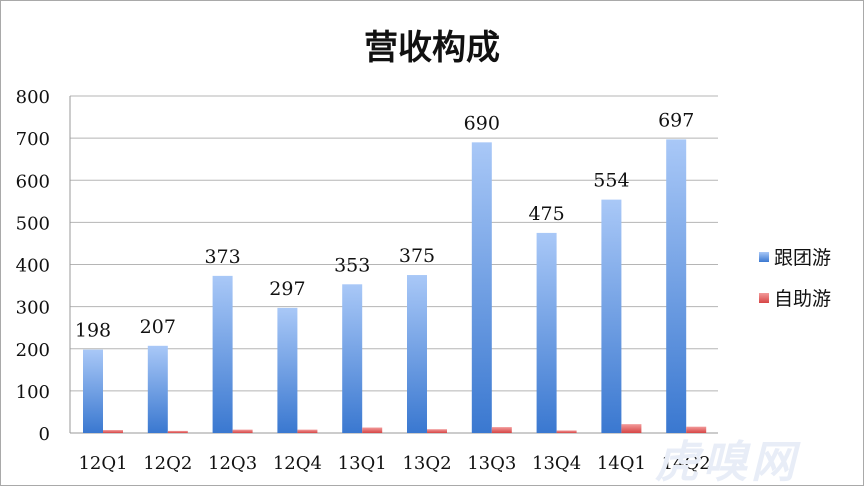 This screenshot has height=490, width=864. What do you see at coordinates (482, 123) in the screenshot?
I see `data-label: 690` at bounding box center [482, 123].